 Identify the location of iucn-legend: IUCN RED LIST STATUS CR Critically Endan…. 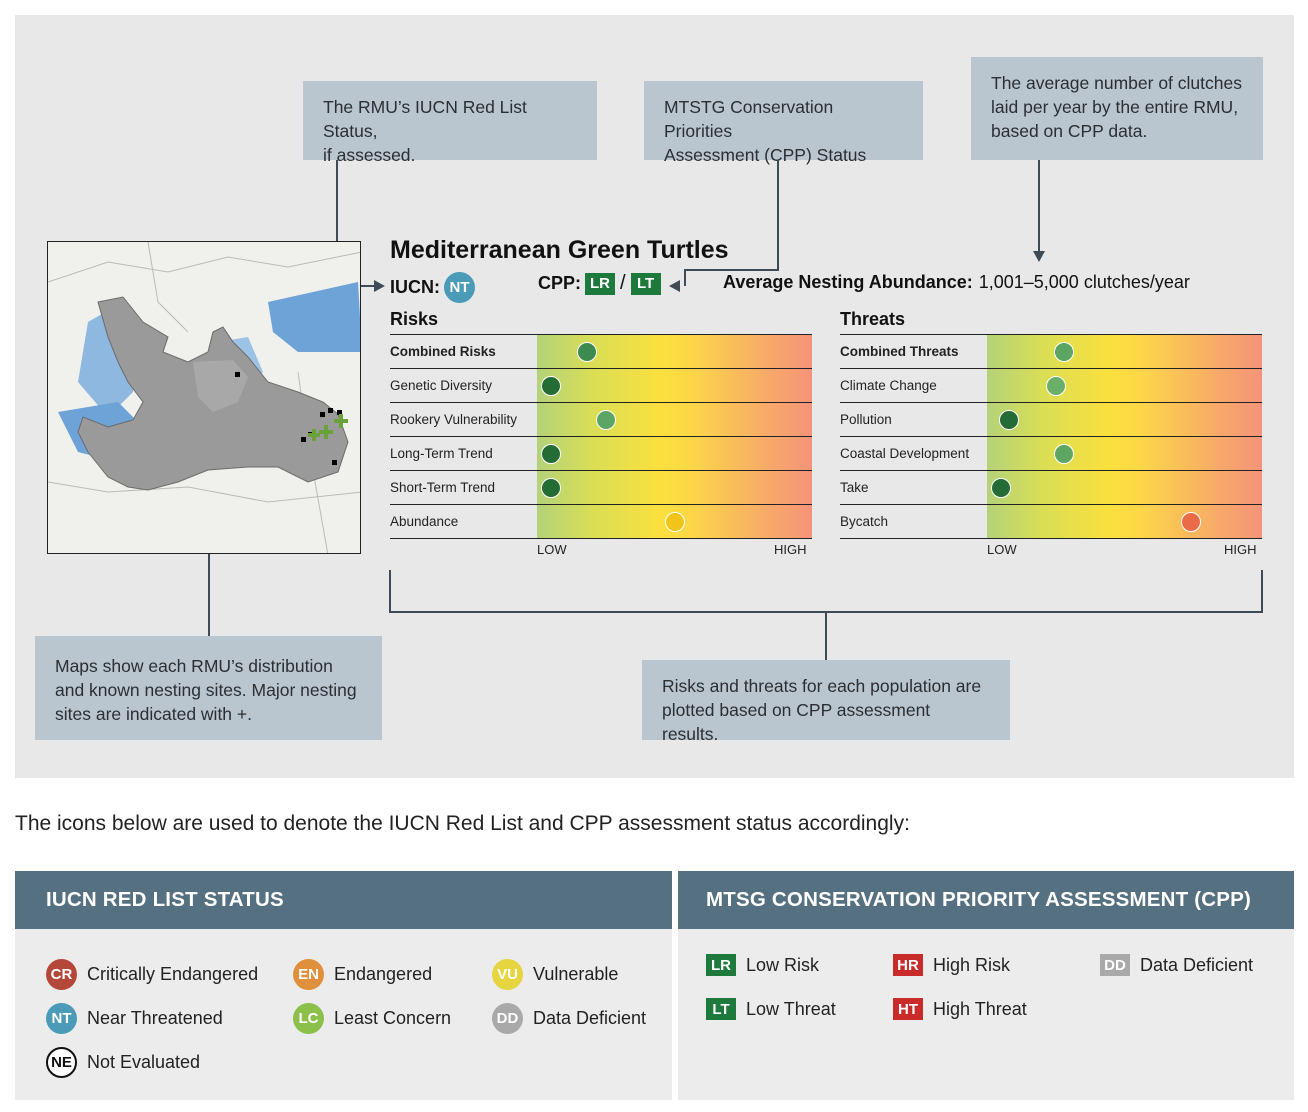
(343, 985).